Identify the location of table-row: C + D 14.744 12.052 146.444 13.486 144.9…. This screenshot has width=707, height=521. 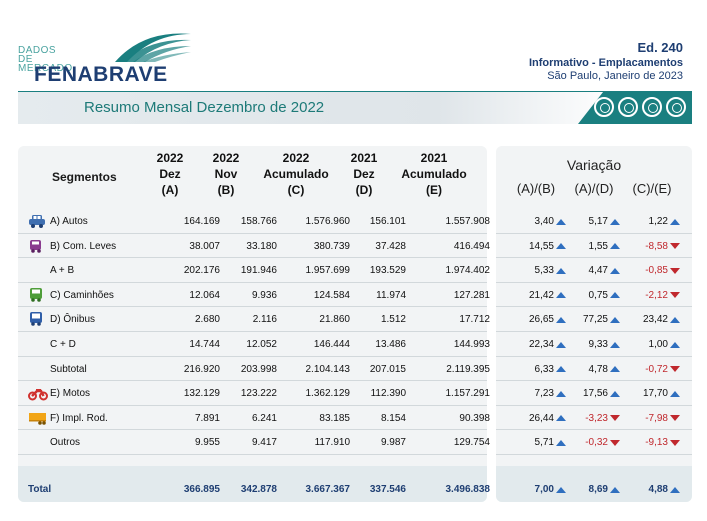
(355, 344).